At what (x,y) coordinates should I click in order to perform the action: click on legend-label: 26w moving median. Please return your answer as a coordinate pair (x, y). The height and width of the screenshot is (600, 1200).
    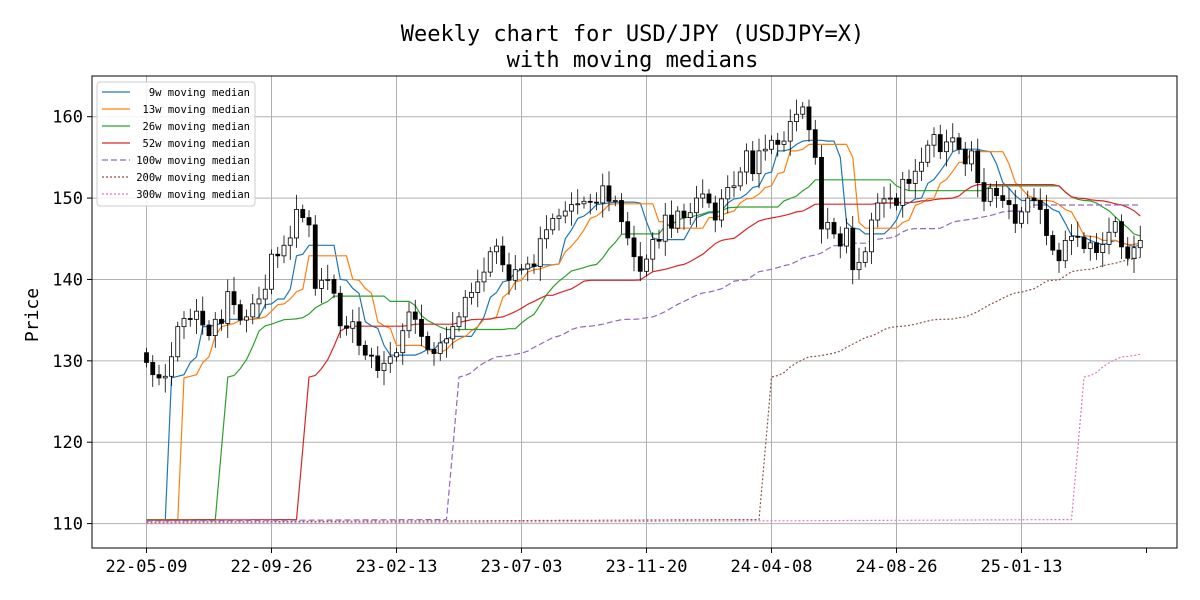
    Looking at the image, I should click on (196, 127).